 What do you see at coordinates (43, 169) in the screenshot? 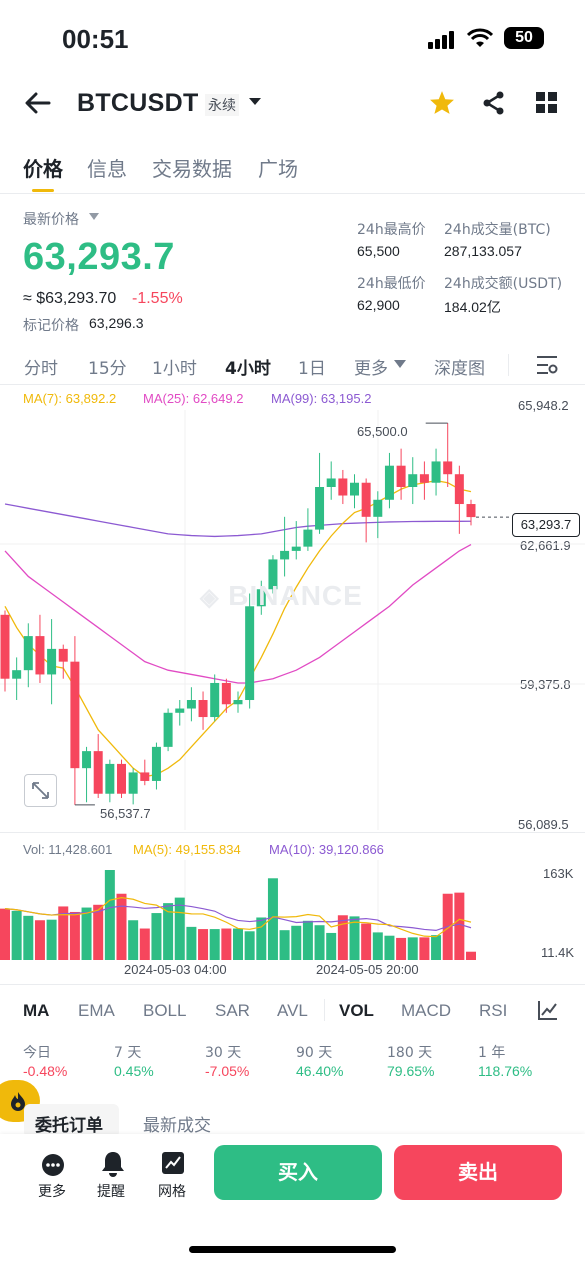
I see `tab-price: 价格` at bounding box center [43, 169].